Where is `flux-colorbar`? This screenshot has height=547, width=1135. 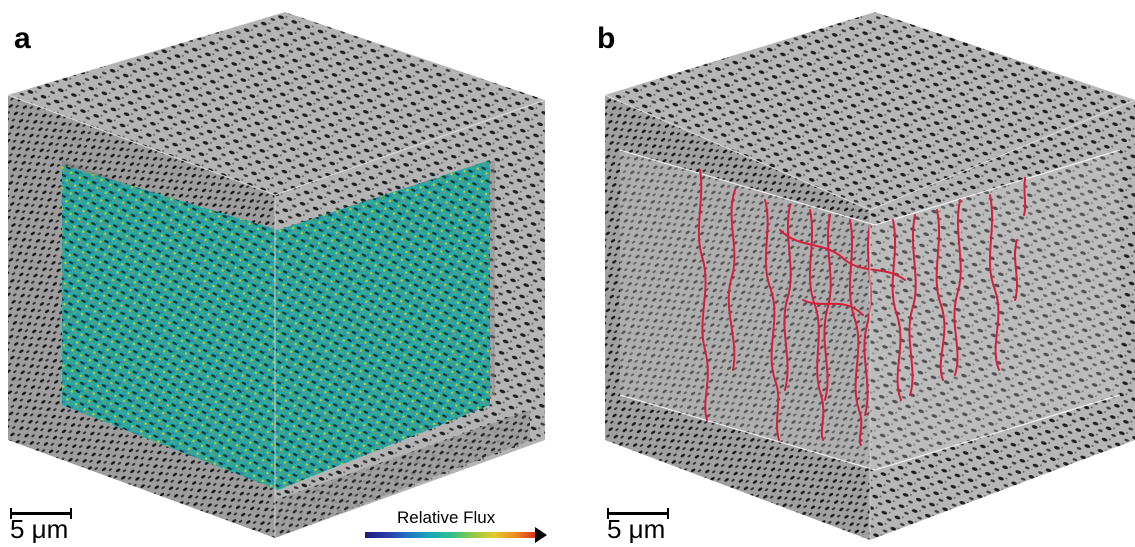 flux-colorbar is located at coordinates (451, 535).